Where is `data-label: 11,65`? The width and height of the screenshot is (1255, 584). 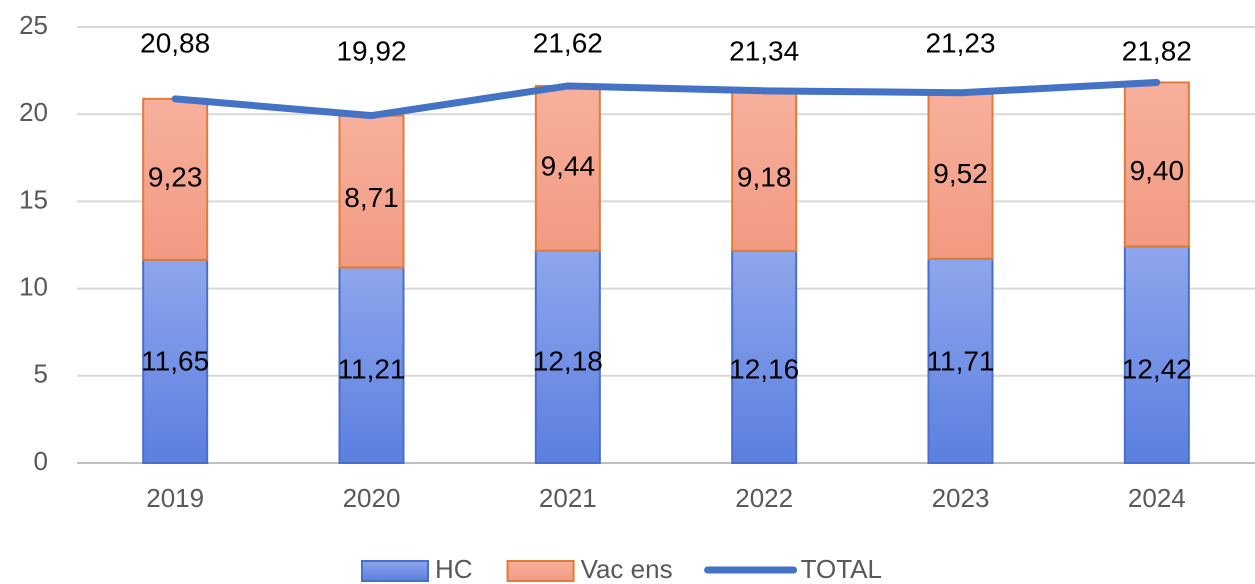 data-label: 11,65 is located at coordinates (175, 360).